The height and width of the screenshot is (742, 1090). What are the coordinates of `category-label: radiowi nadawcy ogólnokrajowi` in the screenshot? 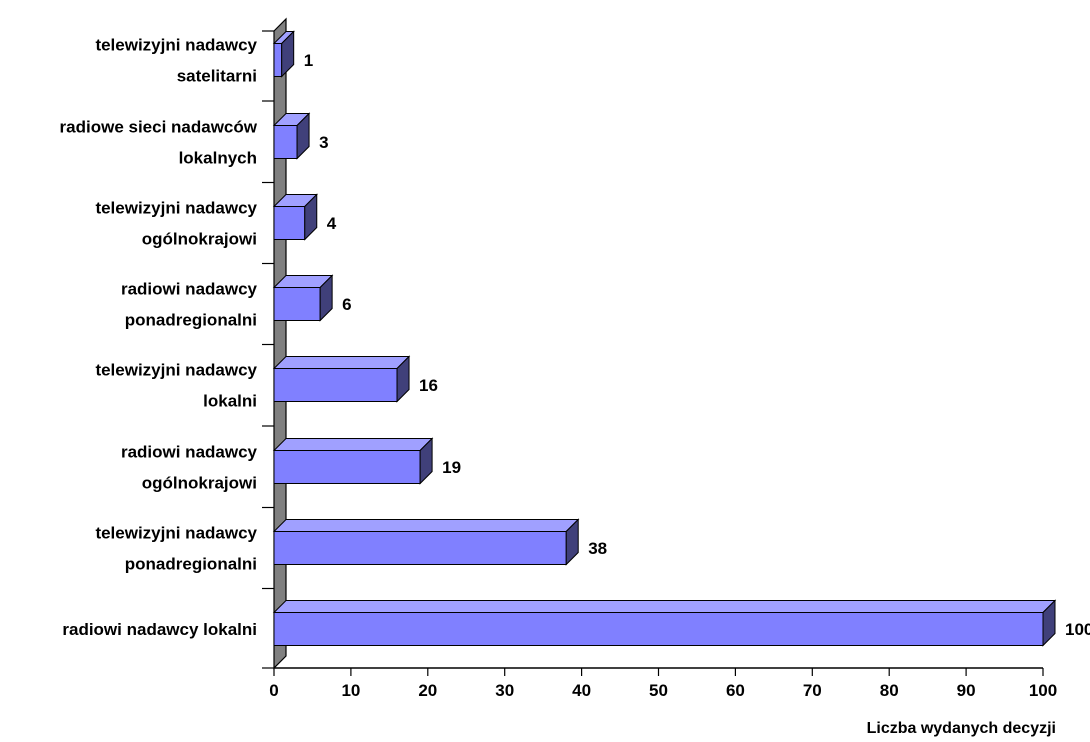 It's located at (189, 468).